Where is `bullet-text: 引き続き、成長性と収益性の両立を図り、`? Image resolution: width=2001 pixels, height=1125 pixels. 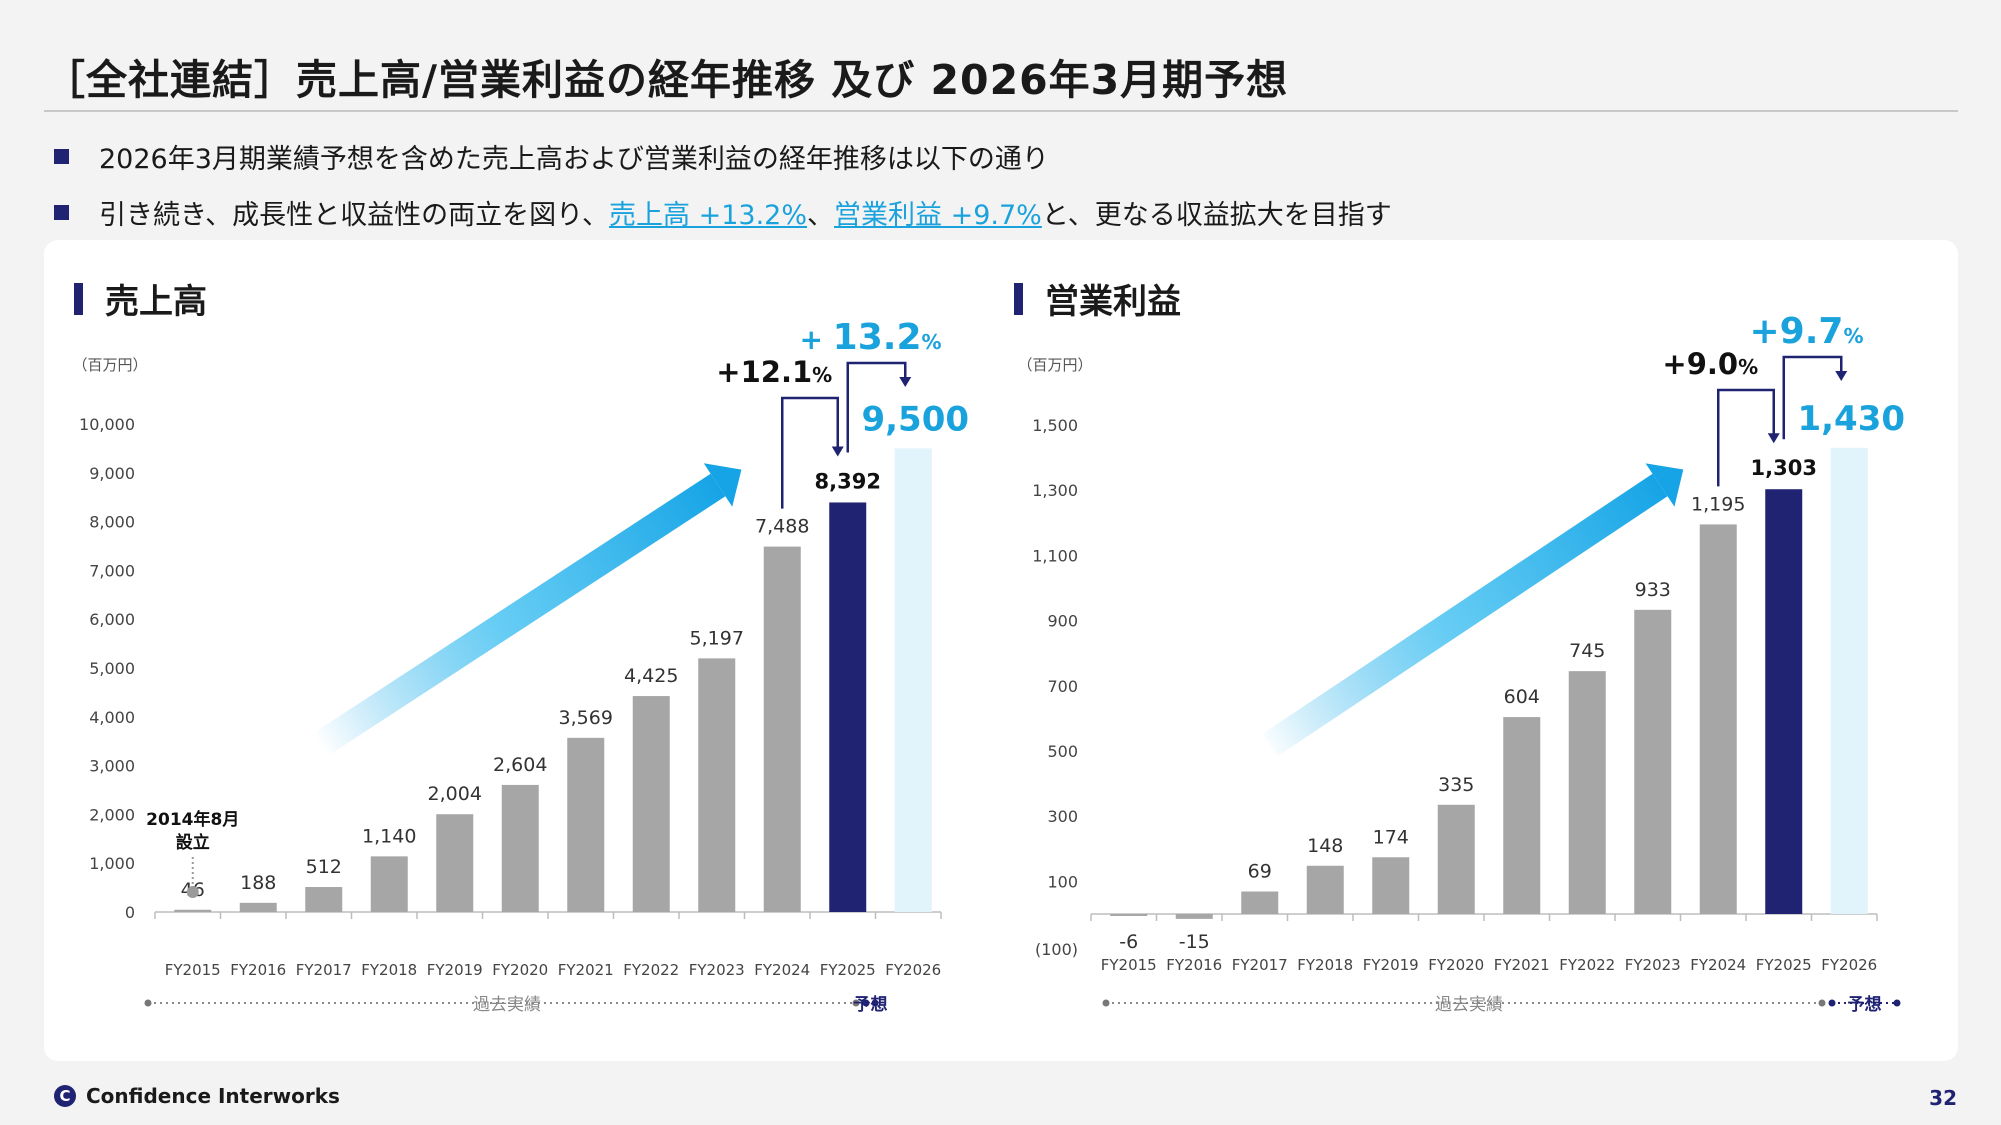 bullet-text: 引き続き、成長性と収益性の両立を図り、 is located at coordinates (354, 215).